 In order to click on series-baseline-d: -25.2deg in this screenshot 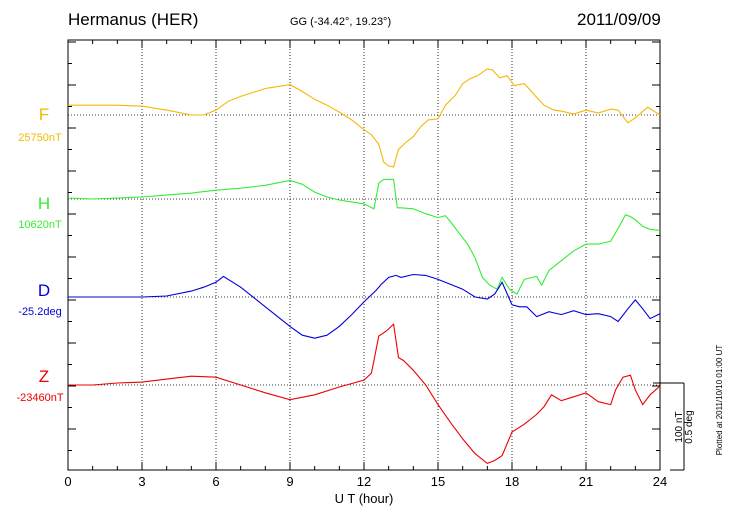, I will do `click(39, 312)`.